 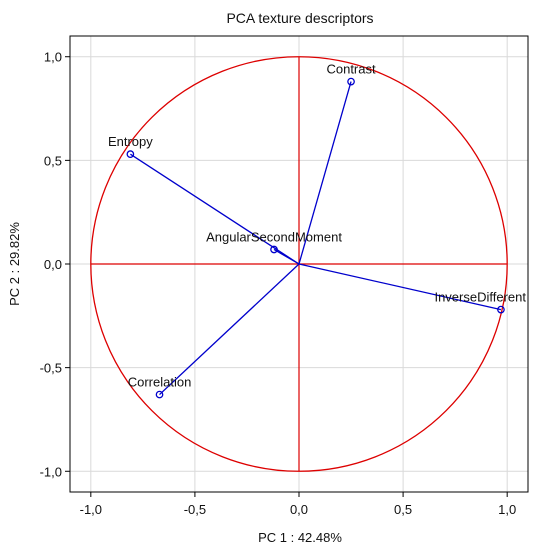 I want to click on point-angularsecondmoment, so click(x=274, y=249).